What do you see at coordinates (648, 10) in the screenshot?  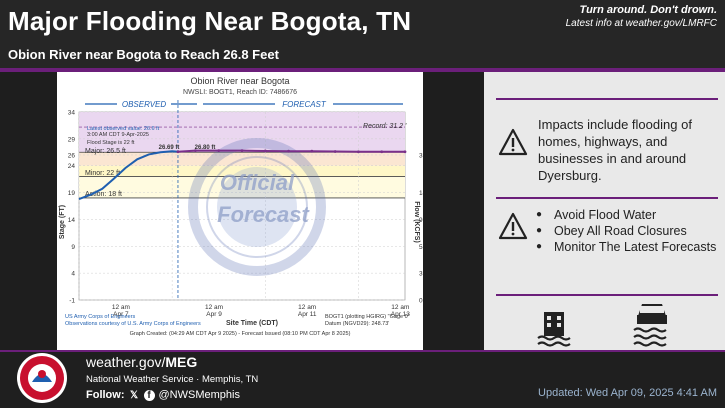 I see `tagline: Turn around. Don't drown.` at bounding box center [648, 10].